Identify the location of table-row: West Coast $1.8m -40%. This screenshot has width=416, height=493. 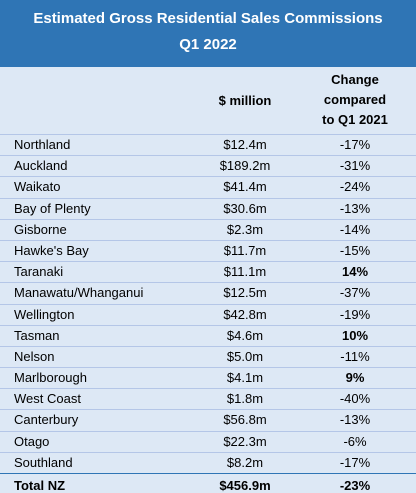
(208, 399).